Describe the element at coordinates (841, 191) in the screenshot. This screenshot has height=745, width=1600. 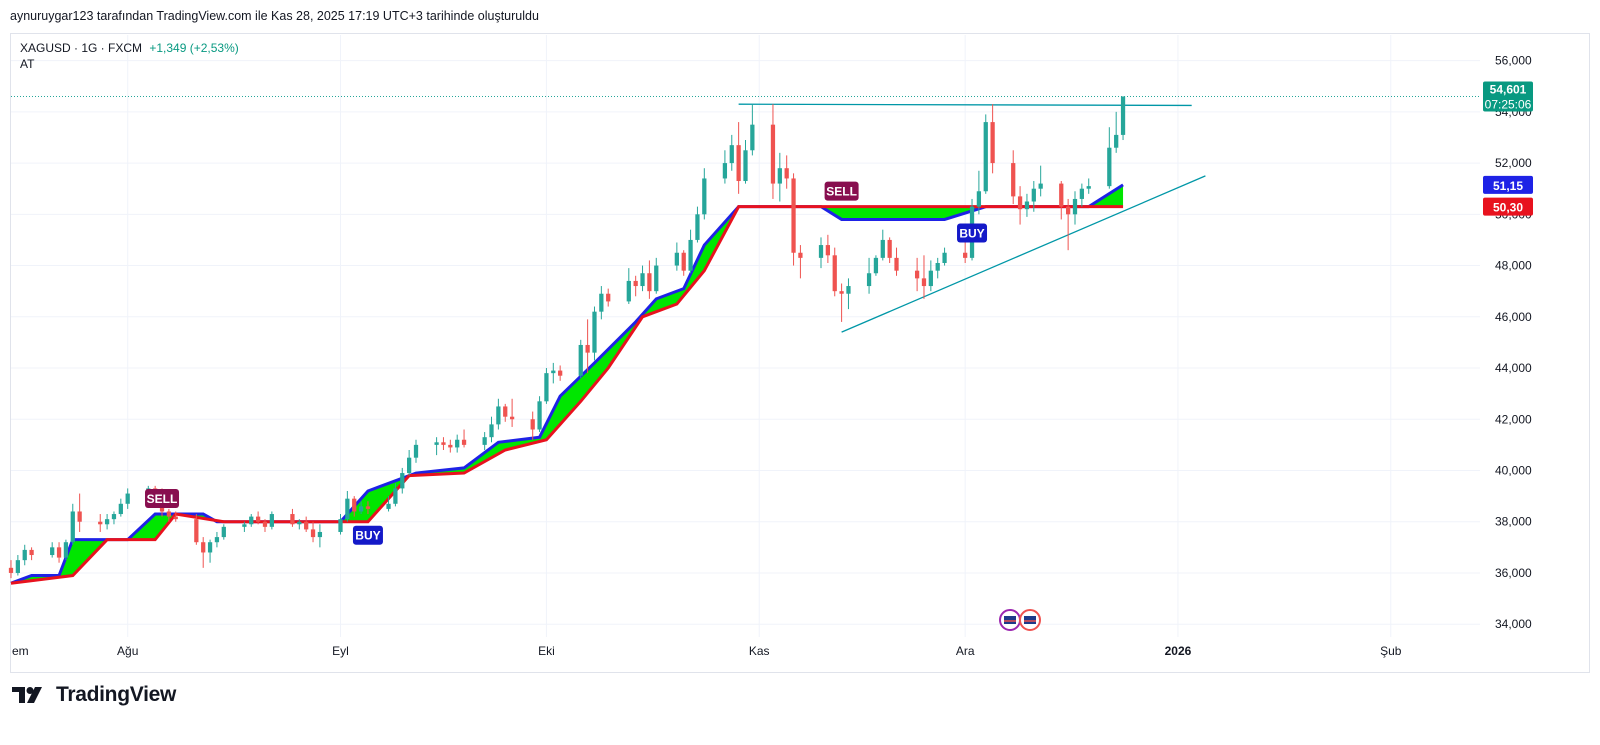
I see `sell-signal-badge: SELL` at that location.